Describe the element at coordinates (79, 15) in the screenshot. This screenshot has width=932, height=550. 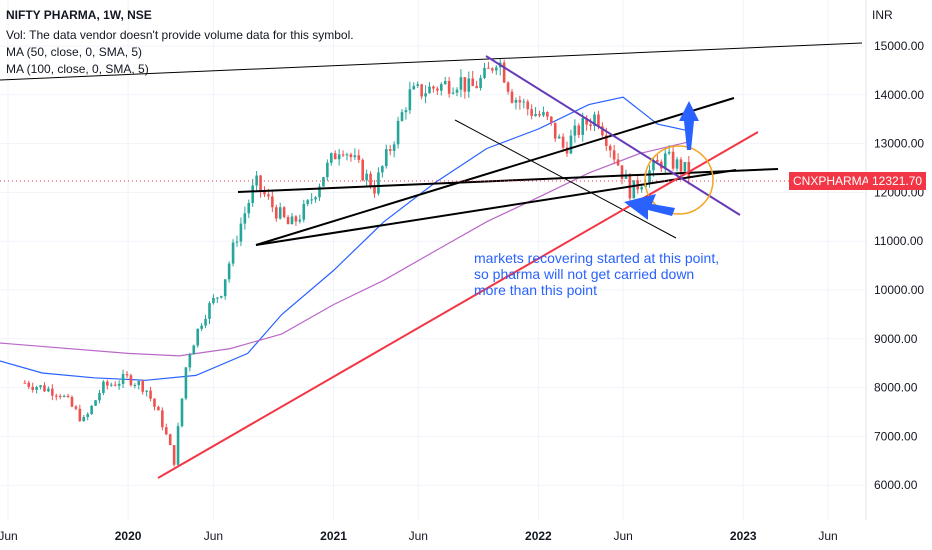
I see `symbol-title: NIFTY PHARMA, 1W, NSE` at that location.